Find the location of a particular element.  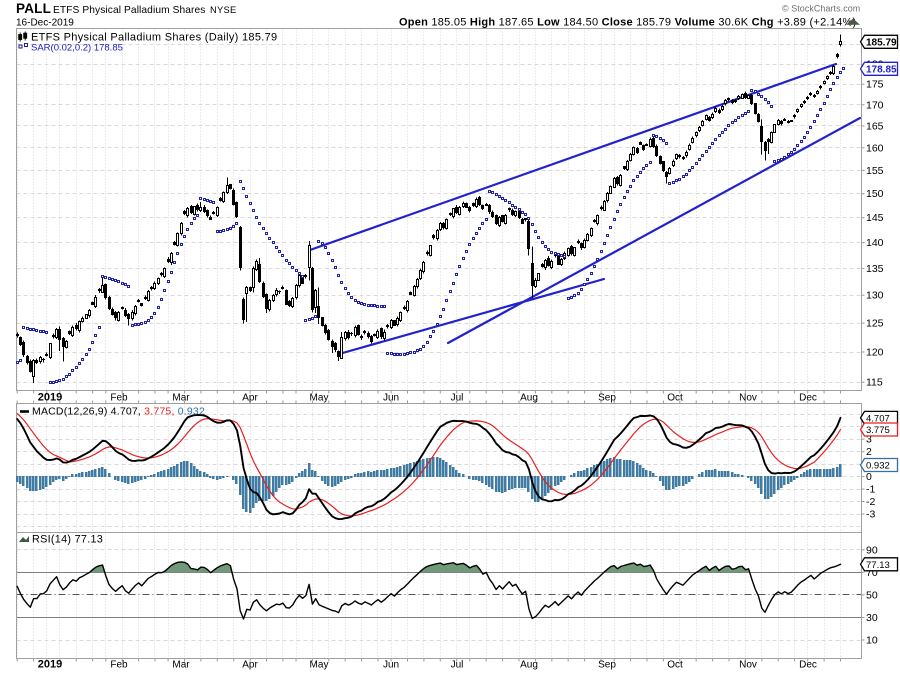

svg-text: 50 is located at coordinates (872, 595).